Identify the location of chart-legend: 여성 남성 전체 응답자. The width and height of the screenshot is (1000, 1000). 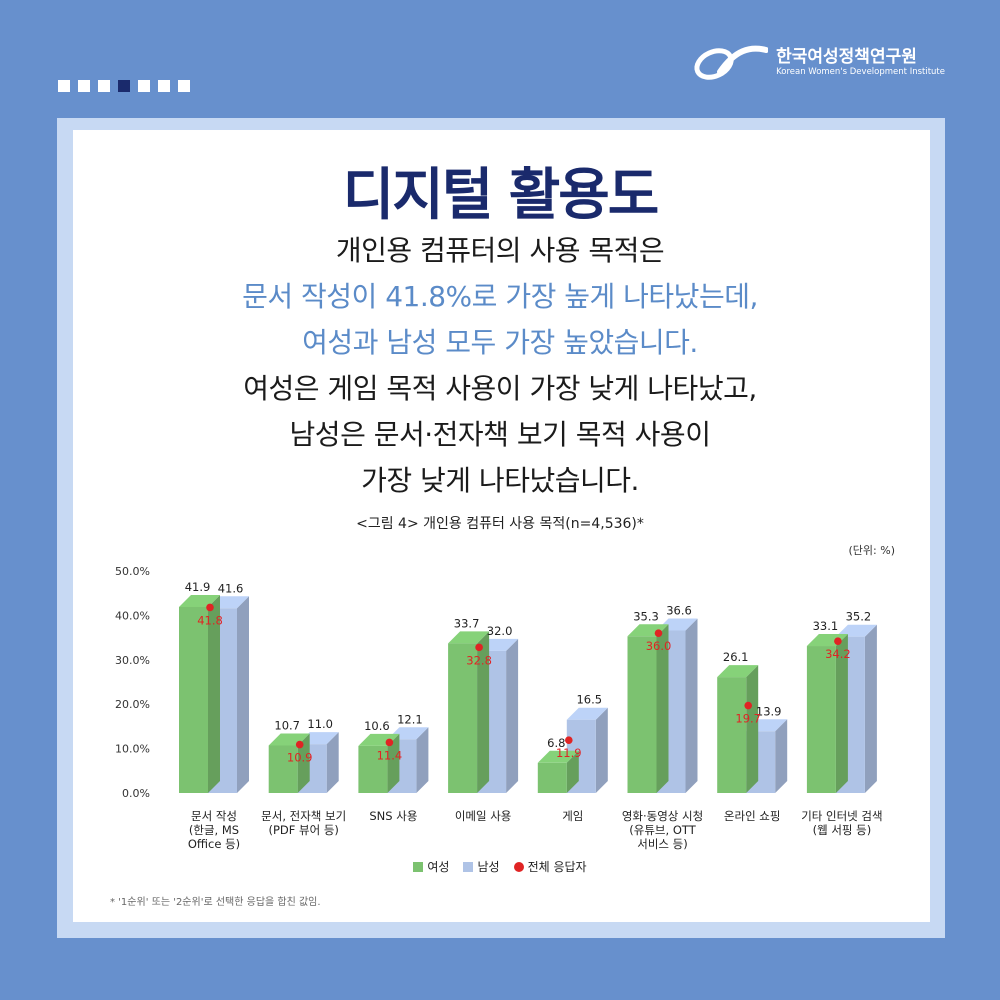
(500, 866).